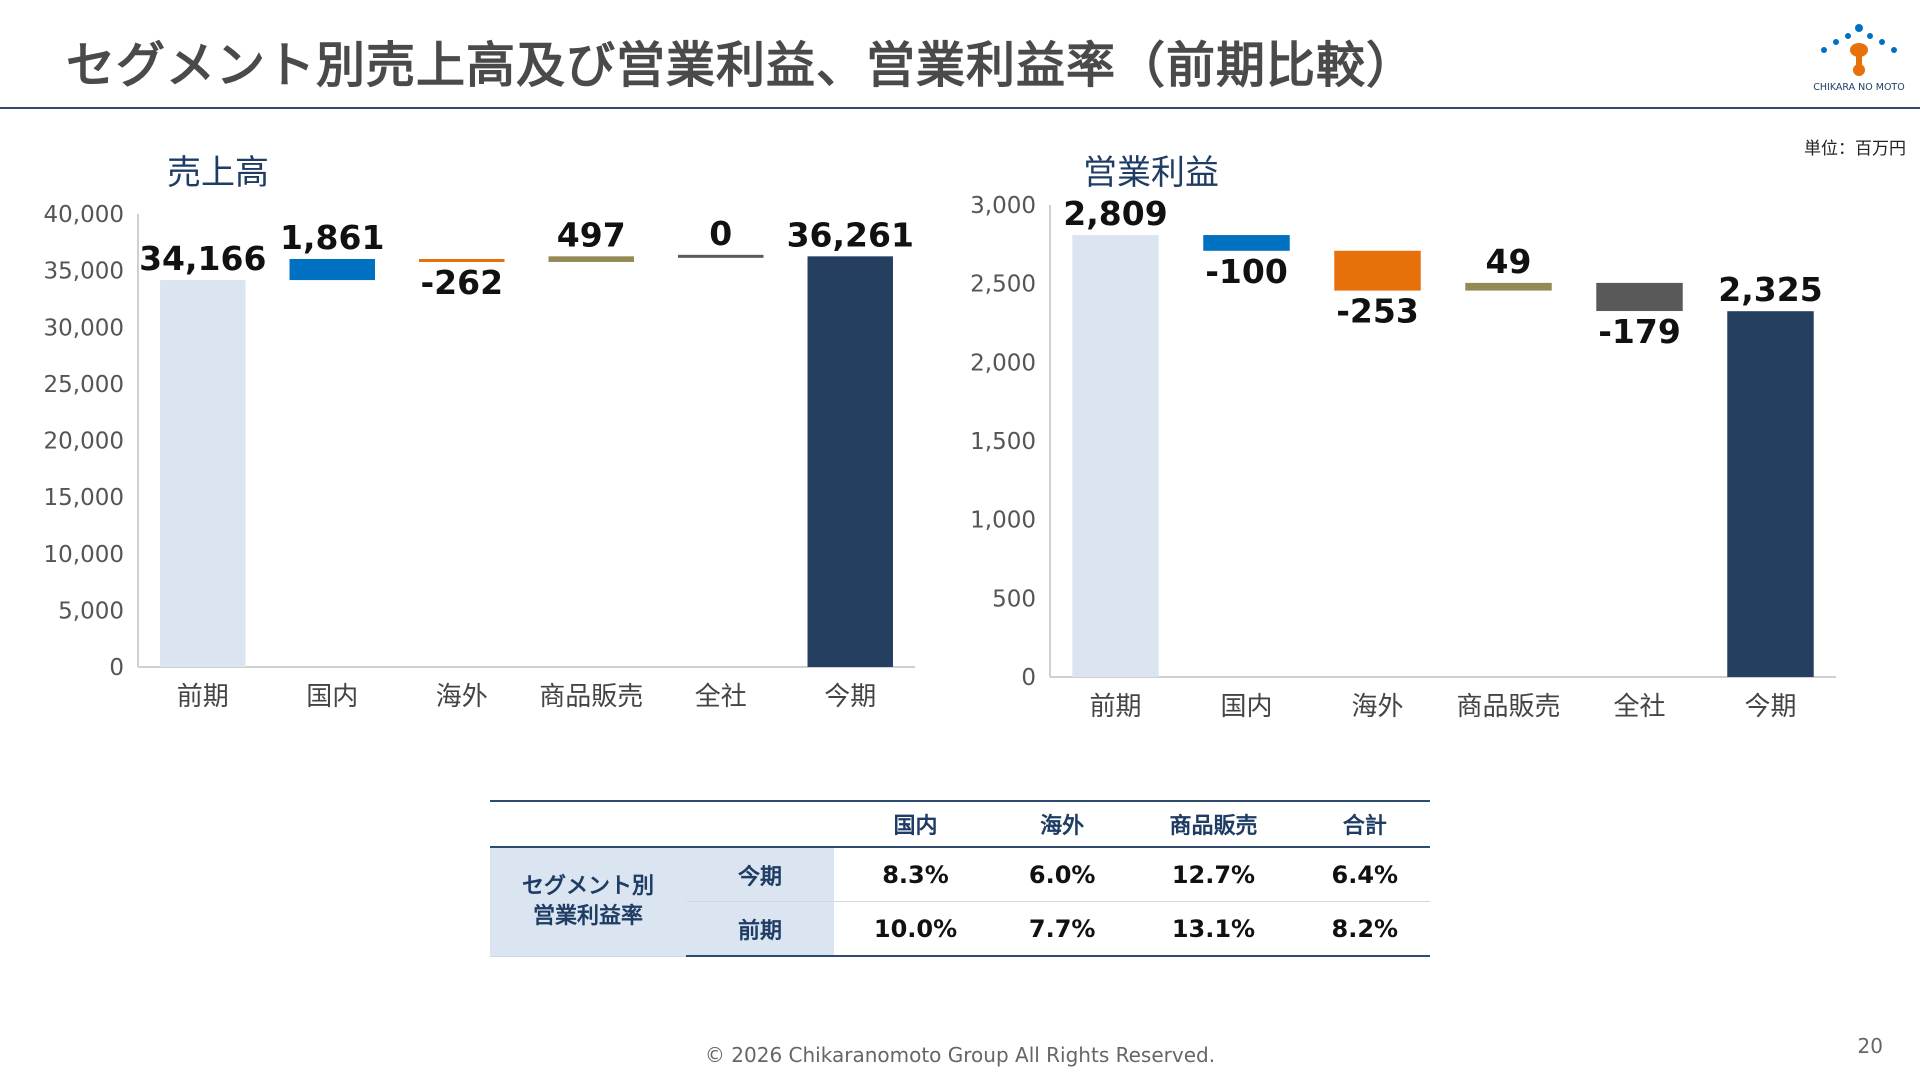  I want to click on y-tick-label: 10,000, so click(84, 555).